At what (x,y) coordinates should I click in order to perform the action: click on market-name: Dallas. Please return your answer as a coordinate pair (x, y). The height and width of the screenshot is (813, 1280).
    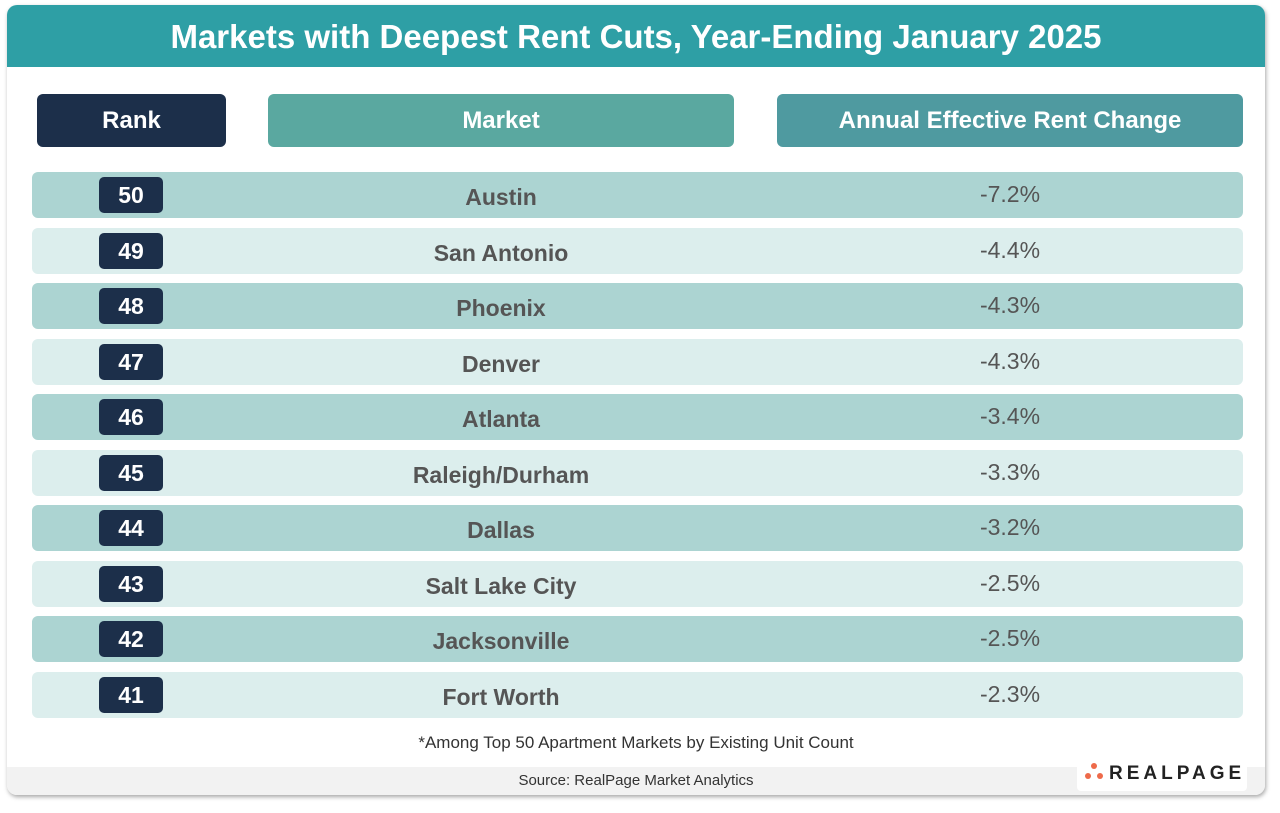
    Looking at the image, I should click on (501, 530).